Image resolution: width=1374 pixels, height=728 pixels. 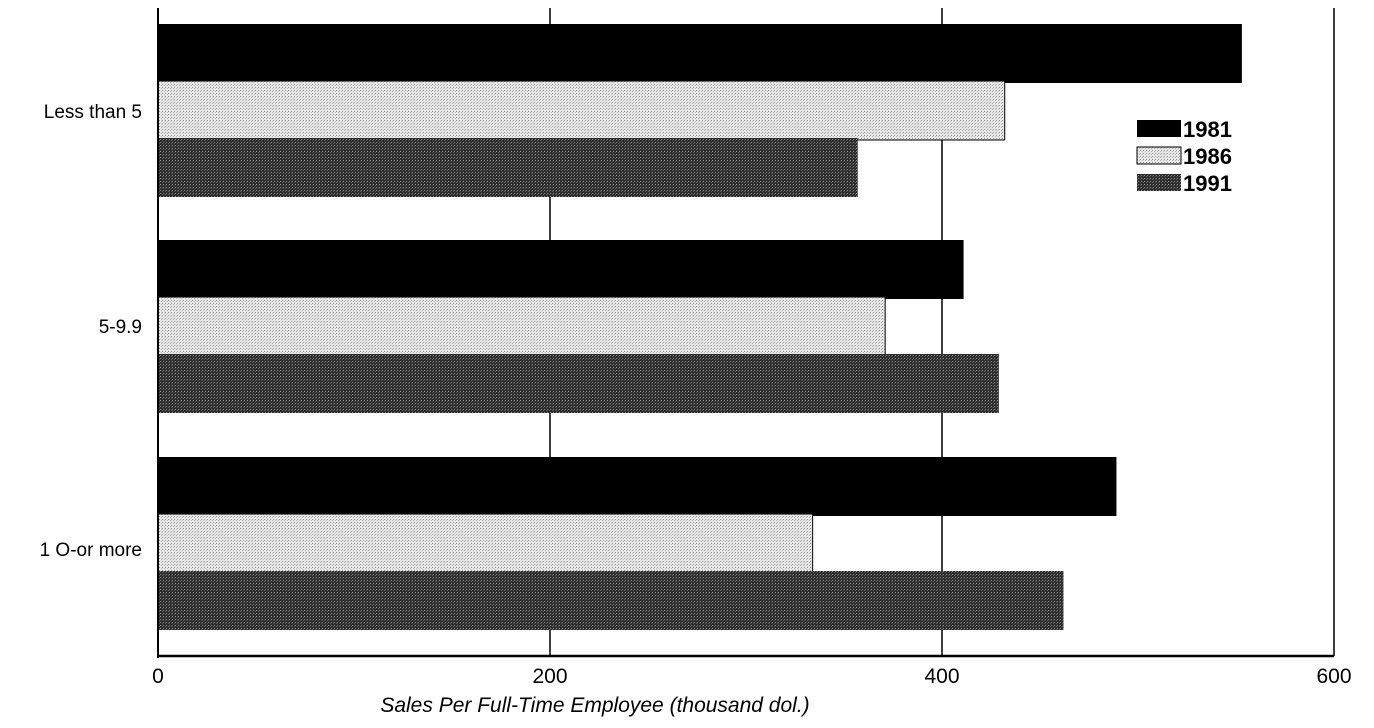 I want to click on legend-swatch-1986, so click(x=1159, y=155).